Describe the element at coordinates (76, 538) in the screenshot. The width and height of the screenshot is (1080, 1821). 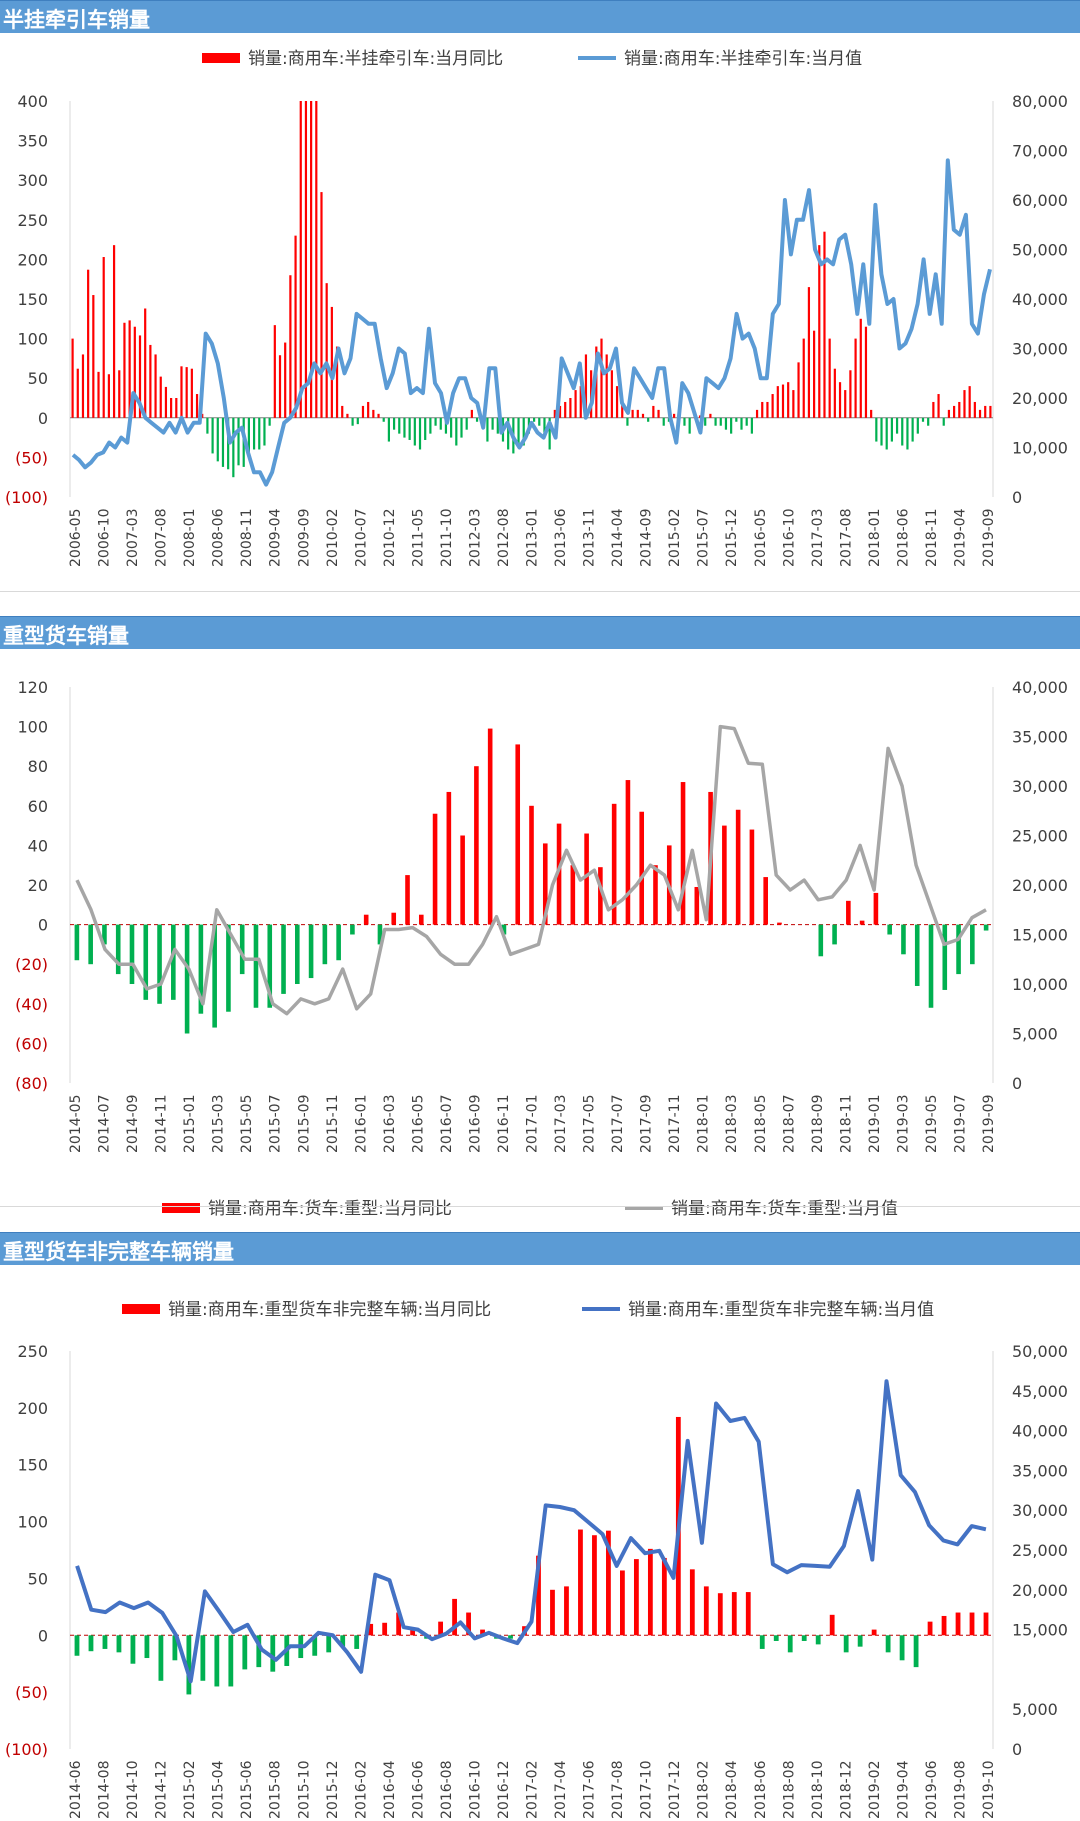
I see `x-tick-label: 2006-05` at that location.